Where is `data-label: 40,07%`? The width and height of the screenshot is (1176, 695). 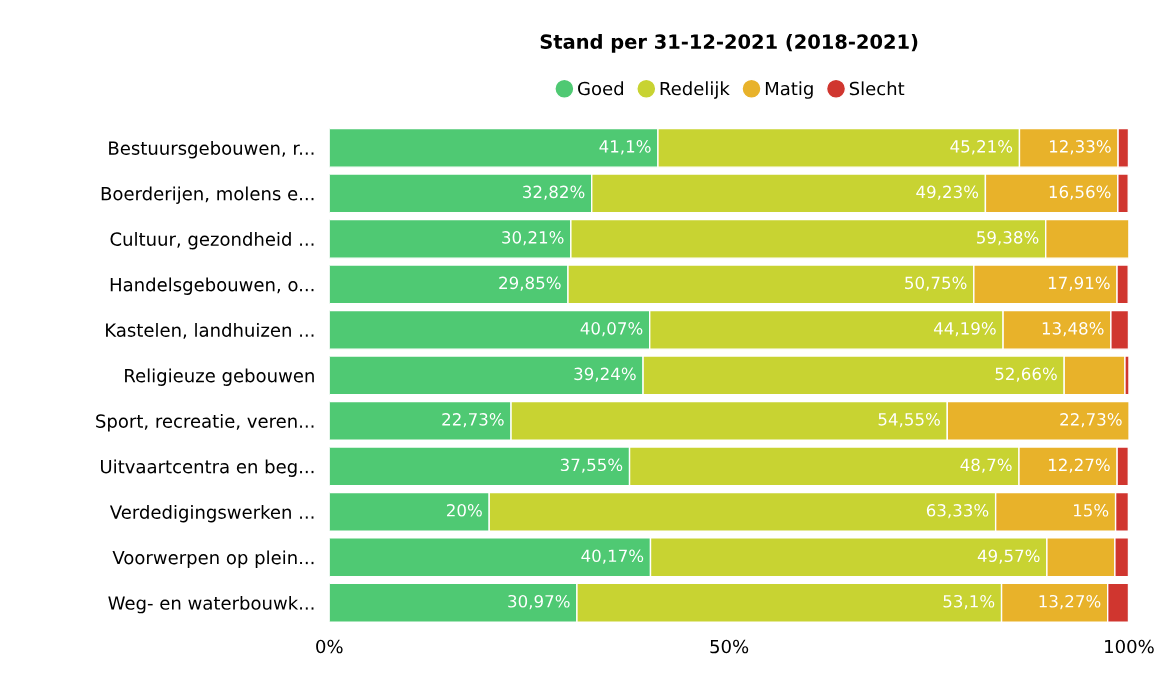
data-label: 40,07% is located at coordinates (611, 329).